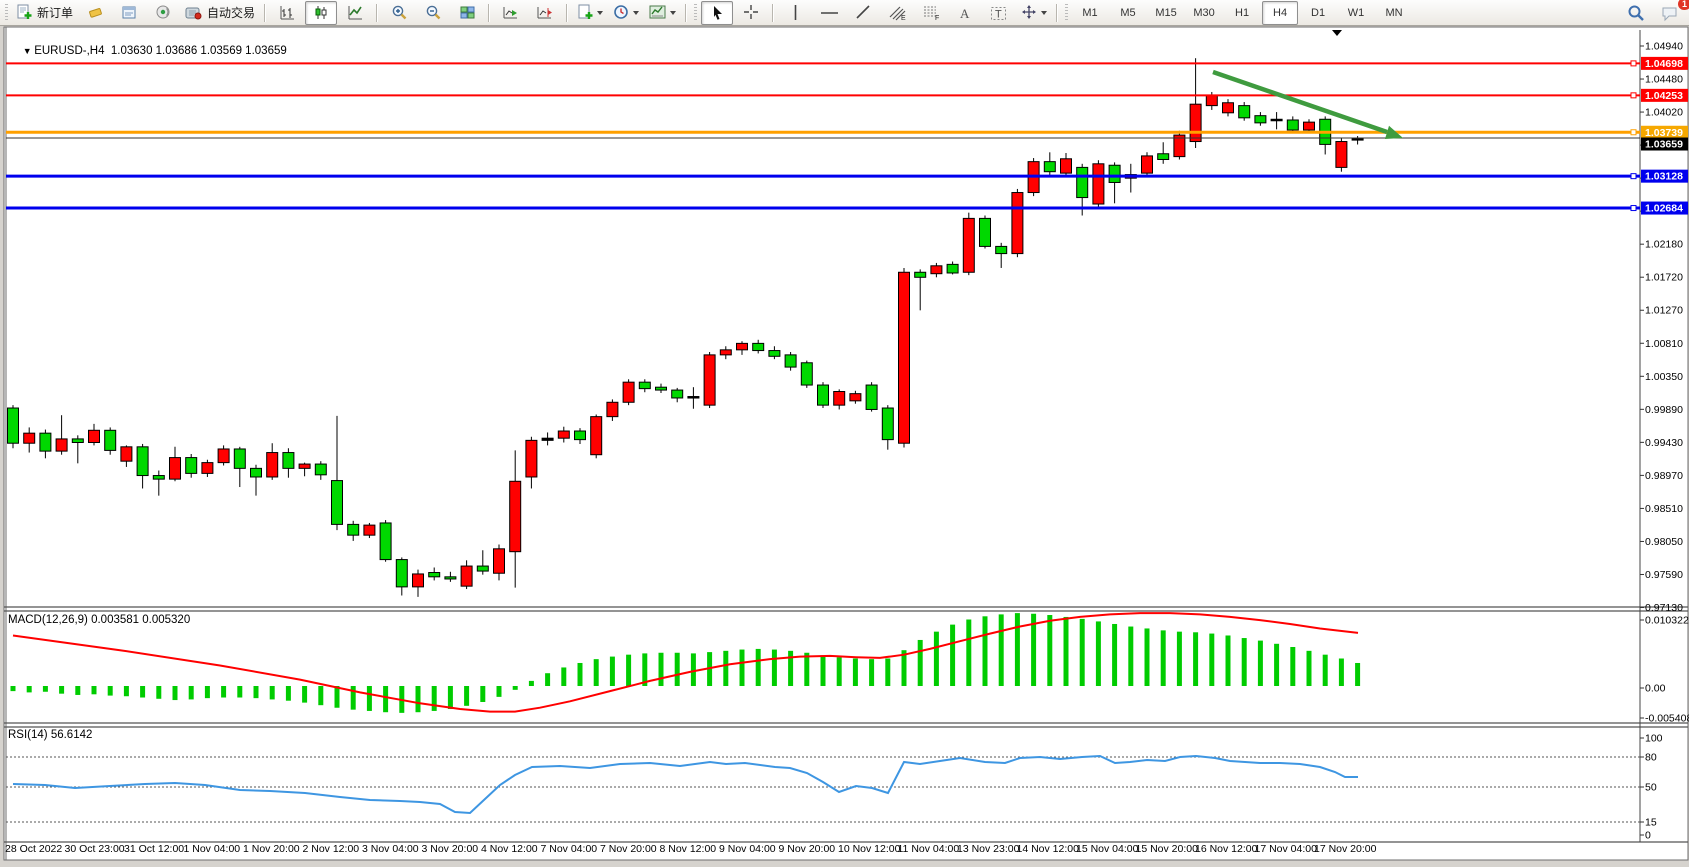 The height and width of the screenshot is (867, 1689). I want to click on fibonacci-tool-button: F, so click(931, 13).